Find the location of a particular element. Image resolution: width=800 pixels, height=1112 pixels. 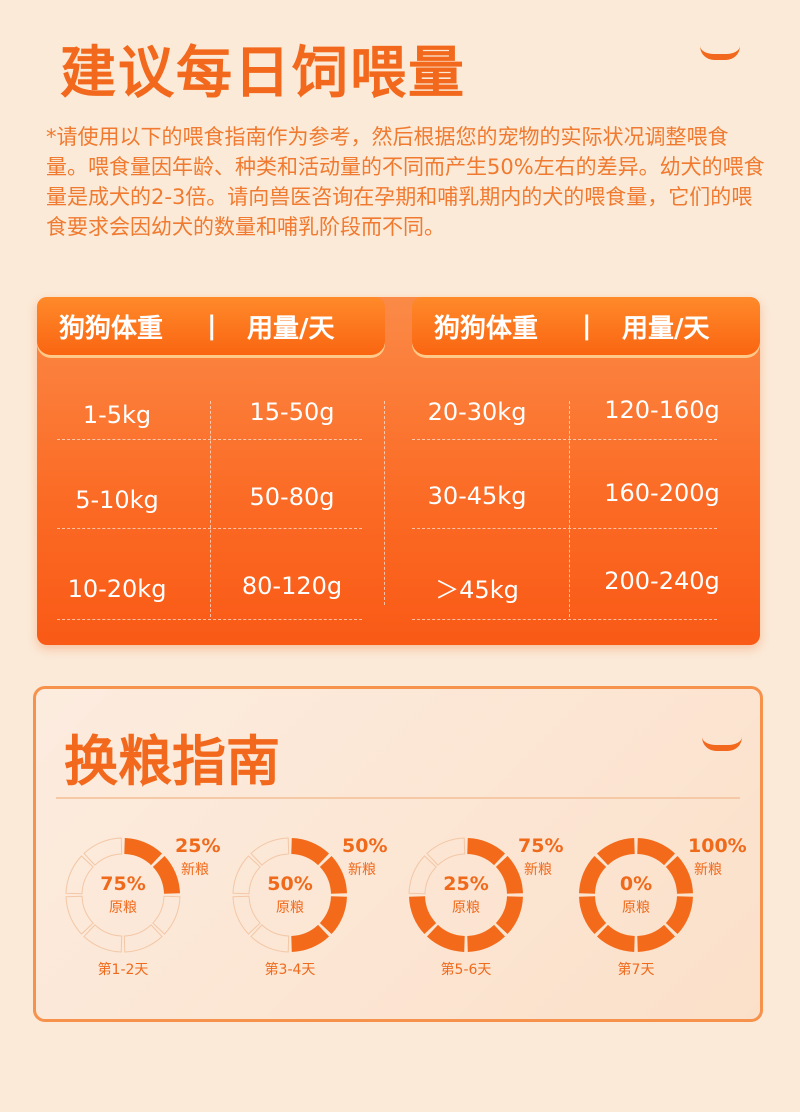

table-cell: 200-240g is located at coordinates (662, 581).